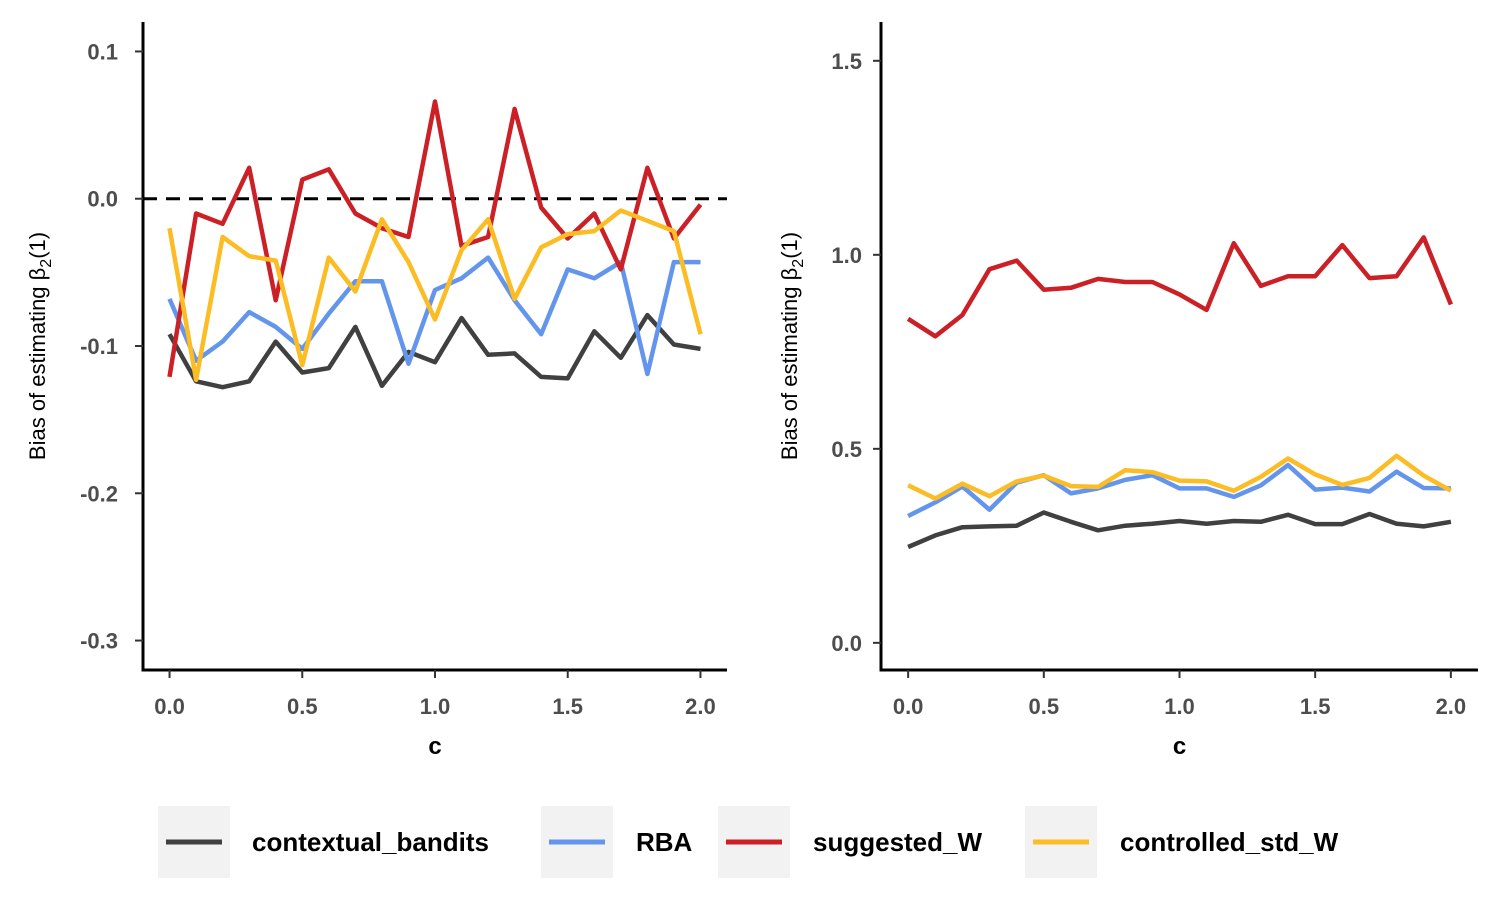 The height and width of the screenshot is (905, 1500). Describe the element at coordinates (1229, 842) in the screenshot. I see `legend-label-controlled-std-w: controlled_std_W` at that location.